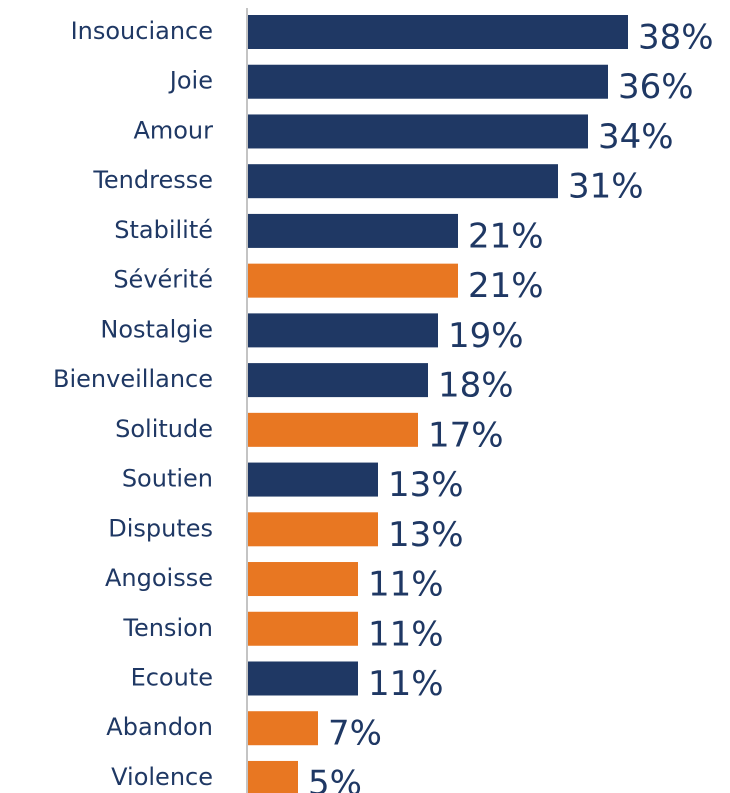 The height and width of the screenshot is (793, 730). I want to click on category-label: Angoisse, so click(159, 578).